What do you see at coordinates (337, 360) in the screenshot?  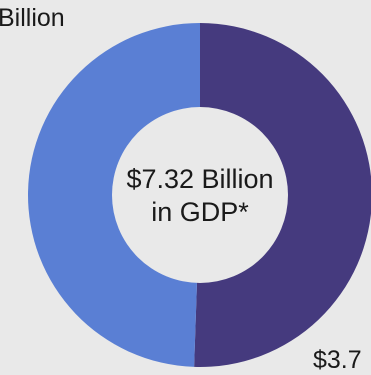 I see `slice-label-right: $3.7` at bounding box center [337, 360].